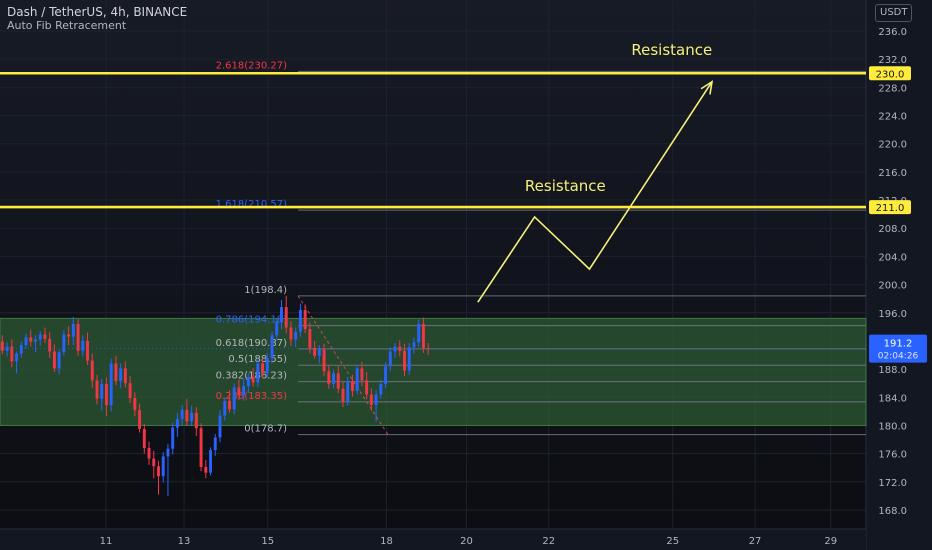  What do you see at coordinates (892, 173) in the screenshot?
I see `price-tick-label: 216.0` at bounding box center [892, 173].